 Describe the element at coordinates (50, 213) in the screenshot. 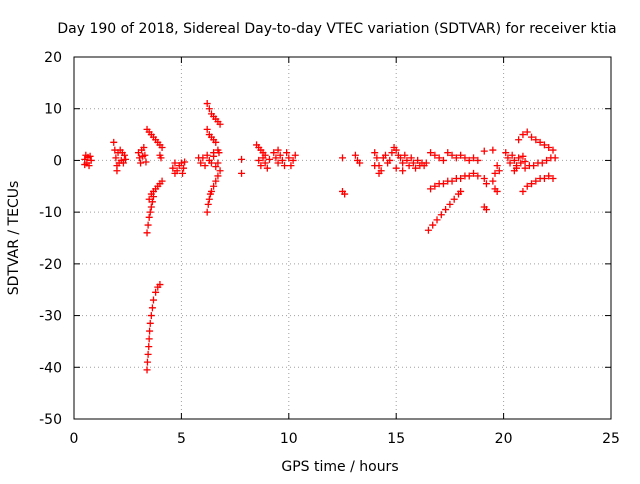

I see `y-tick-label: -10` at that location.